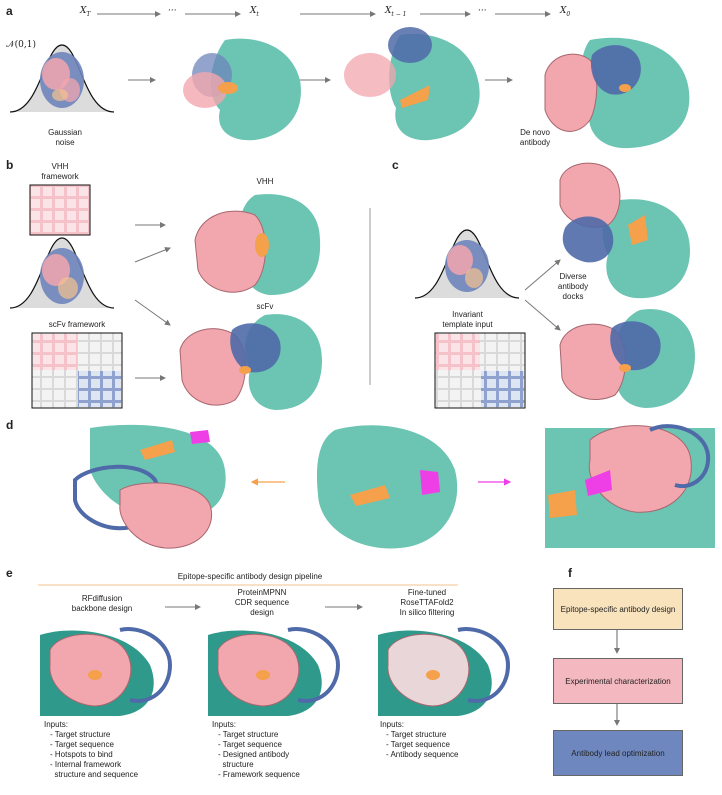  What do you see at coordinates (21, 45) in the screenshot?
I see `normal-distribution-label: 𝒩(0,1)` at bounding box center [21, 45].